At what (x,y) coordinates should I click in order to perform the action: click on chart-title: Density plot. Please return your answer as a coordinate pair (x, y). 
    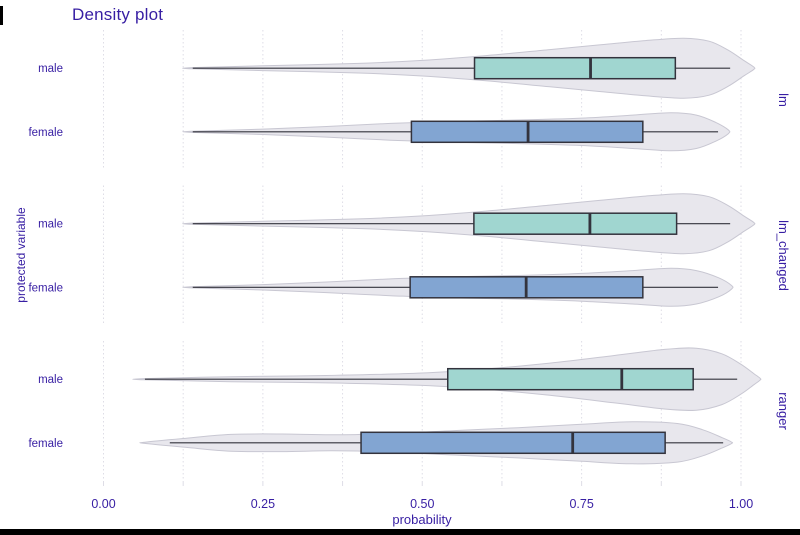
    Looking at the image, I should click on (118, 14).